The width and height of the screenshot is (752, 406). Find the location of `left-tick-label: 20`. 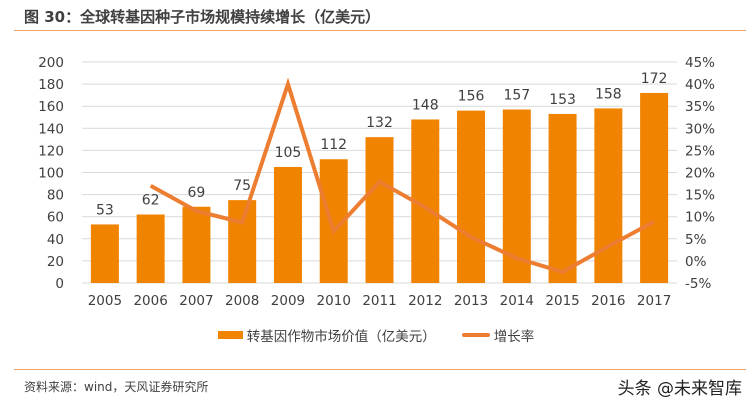

left-tick-label: 20 is located at coordinates (55, 262).